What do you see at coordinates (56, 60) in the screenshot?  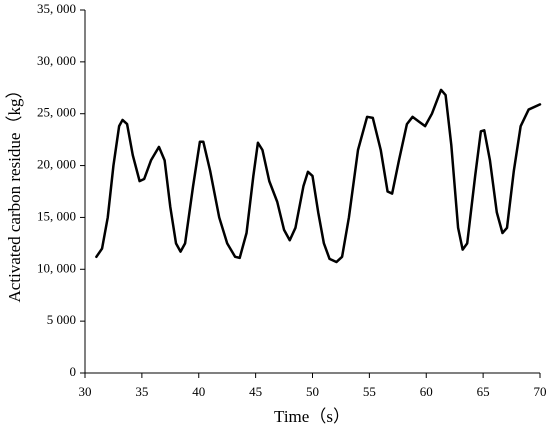 I see `y-tick-label: 30, 000` at bounding box center [56, 60].